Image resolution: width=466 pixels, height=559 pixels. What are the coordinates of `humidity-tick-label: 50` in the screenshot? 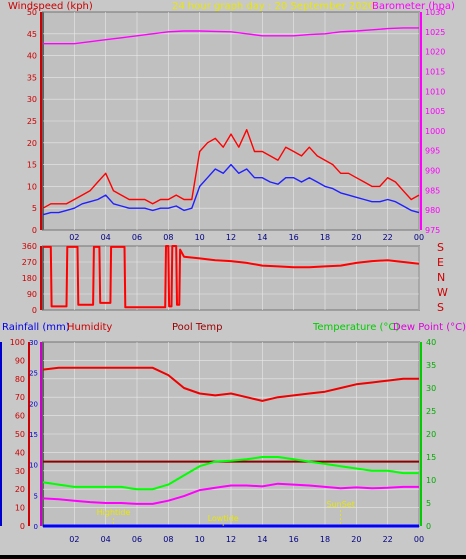 It's located at (20, 434).